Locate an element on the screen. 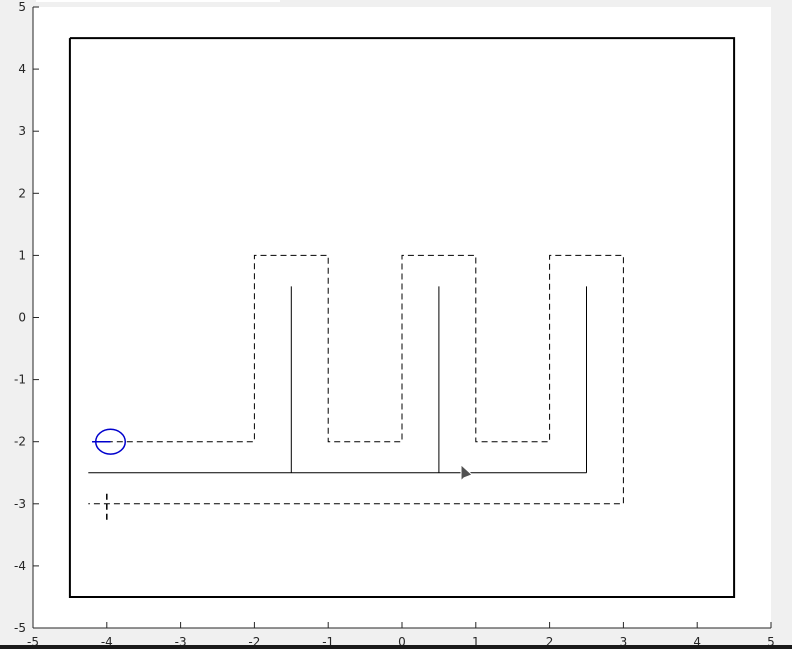 This screenshot has height=649, width=792. y-tick-label: 0 is located at coordinates (22, 318).